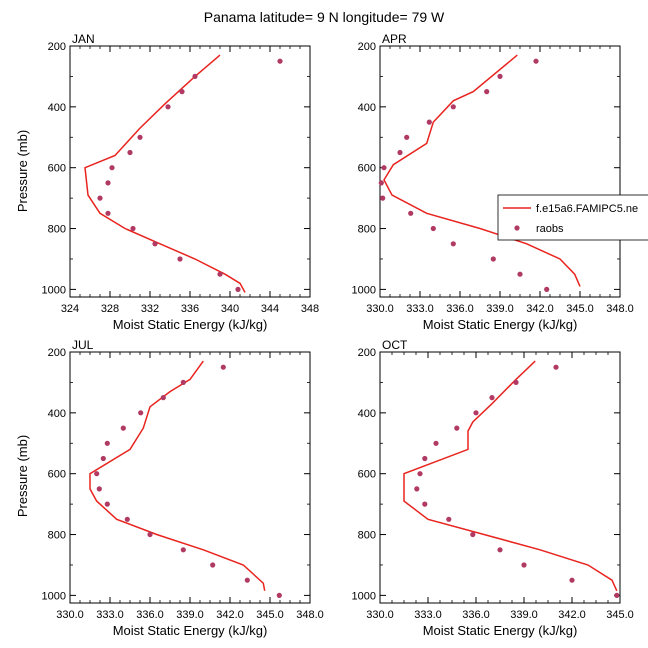  What do you see at coordinates (270, 309) in the screenshot?
I see `xtick-label: 344` at bounding box center [270, 309].